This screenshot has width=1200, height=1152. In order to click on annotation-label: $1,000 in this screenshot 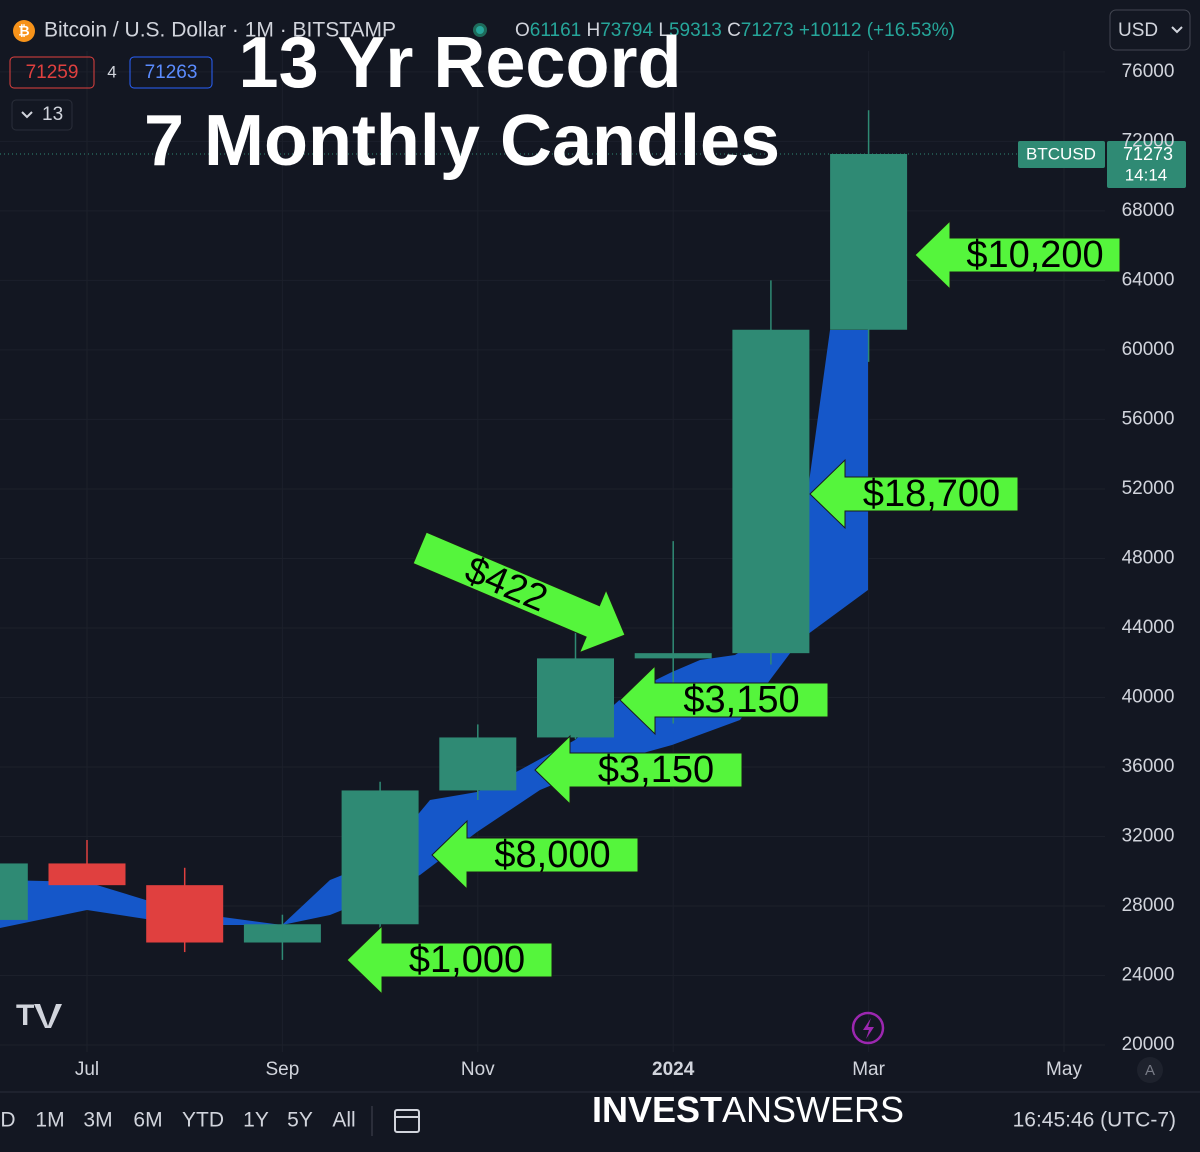, I will do `click(467, 960)`.